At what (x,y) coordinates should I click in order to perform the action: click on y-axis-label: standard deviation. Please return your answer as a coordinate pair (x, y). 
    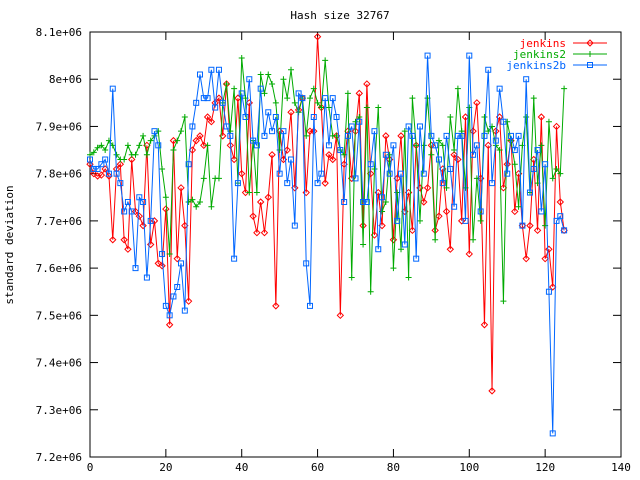
    Looking at the image, I should click on (9, 244).